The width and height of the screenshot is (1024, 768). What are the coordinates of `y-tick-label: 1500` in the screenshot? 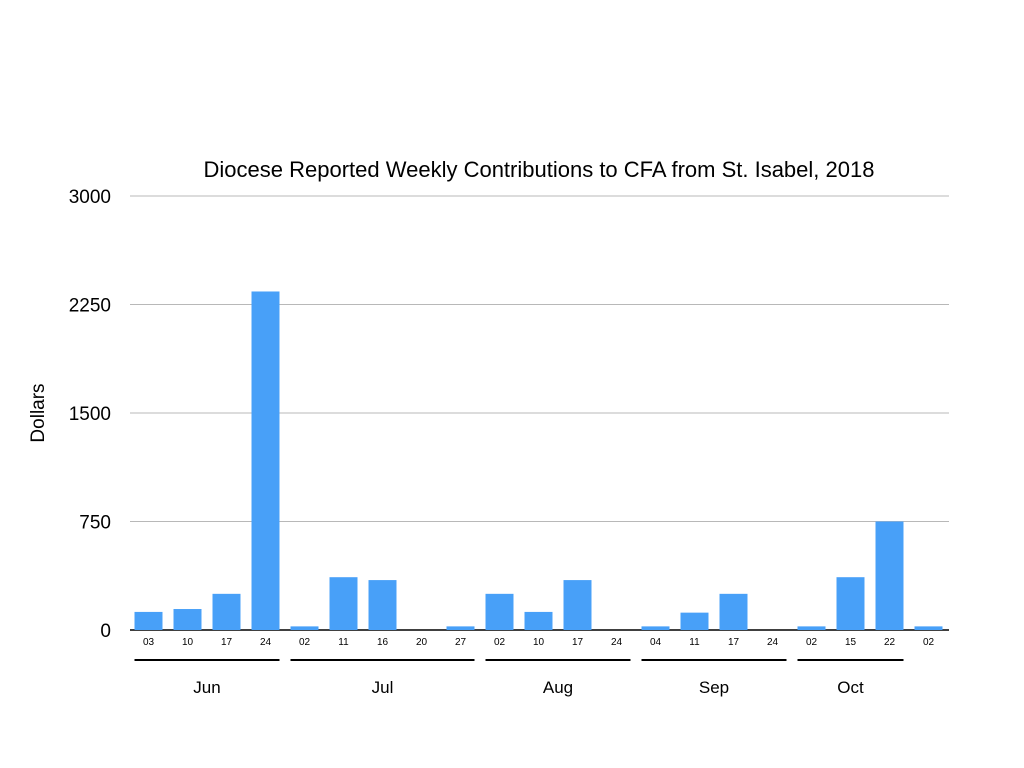 It's located at (90, 414).